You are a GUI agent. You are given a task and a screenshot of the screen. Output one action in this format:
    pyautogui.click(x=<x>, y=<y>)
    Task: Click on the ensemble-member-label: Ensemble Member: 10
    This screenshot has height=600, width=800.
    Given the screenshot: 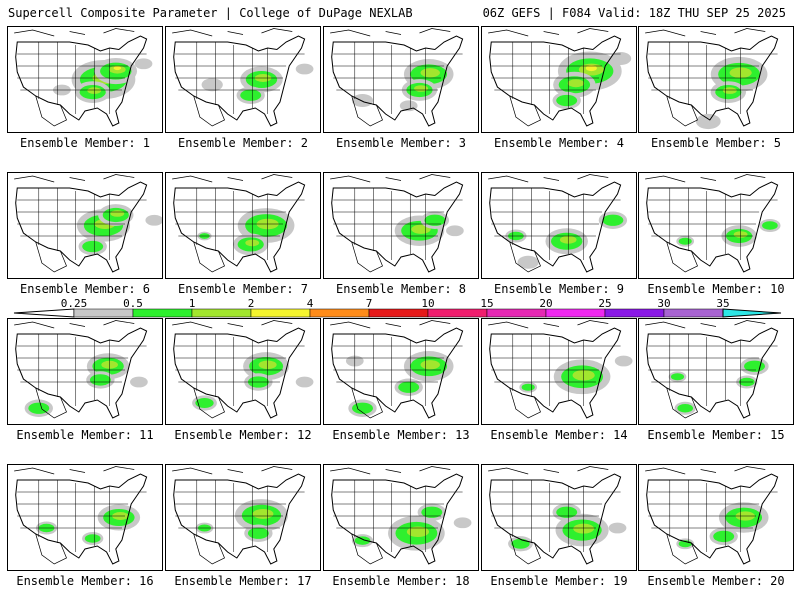 What is the action you would take?
    pyautogui.click(x=716, y=289)
    